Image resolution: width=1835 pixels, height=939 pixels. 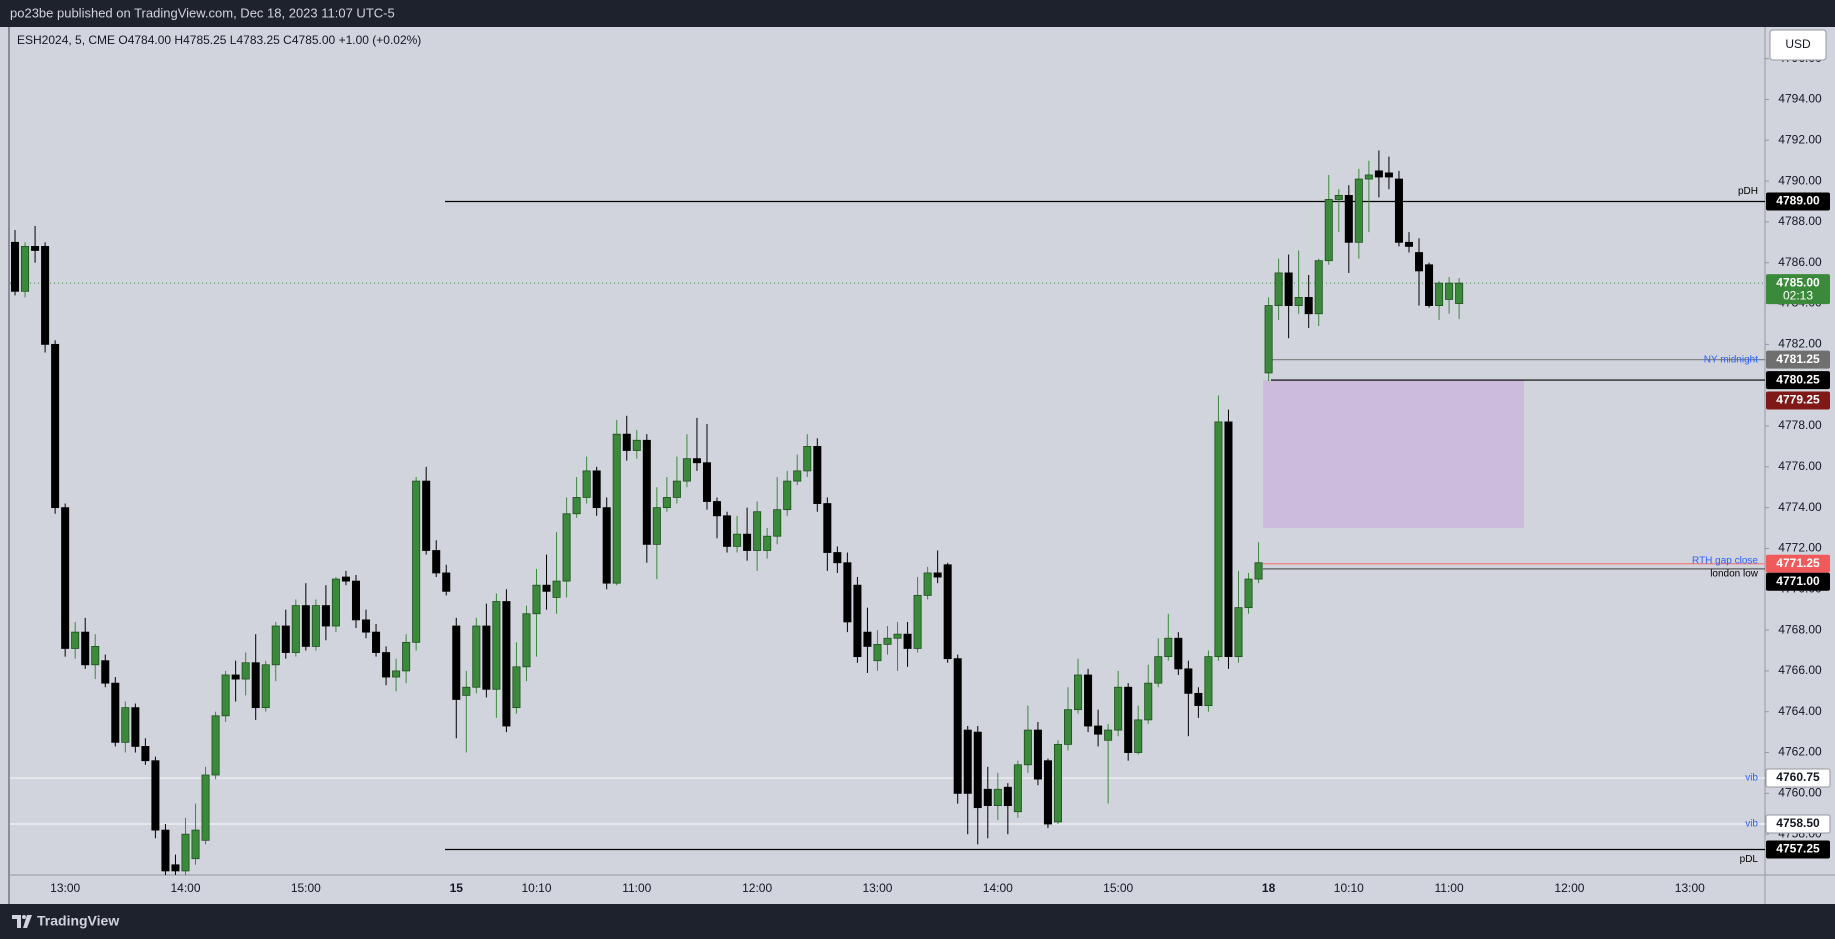 I want to click on tradingview-logo, so click(x=22, y=921).